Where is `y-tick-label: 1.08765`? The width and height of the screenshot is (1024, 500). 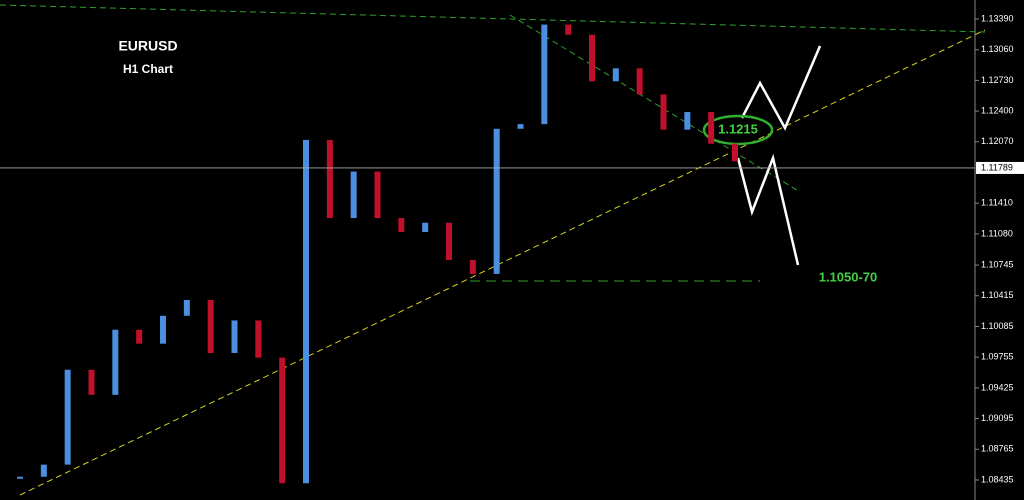
y-tick-label: 1.08765 is located at coordinates (997, 449).